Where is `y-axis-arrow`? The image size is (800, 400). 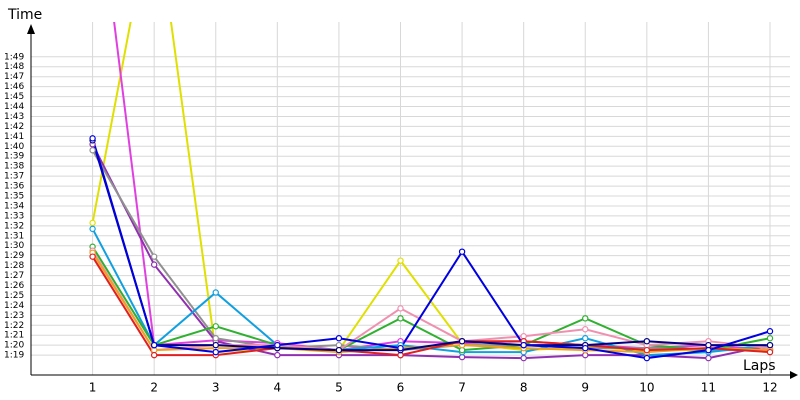
y-axis-arrow is located at coordinates (31, 29).